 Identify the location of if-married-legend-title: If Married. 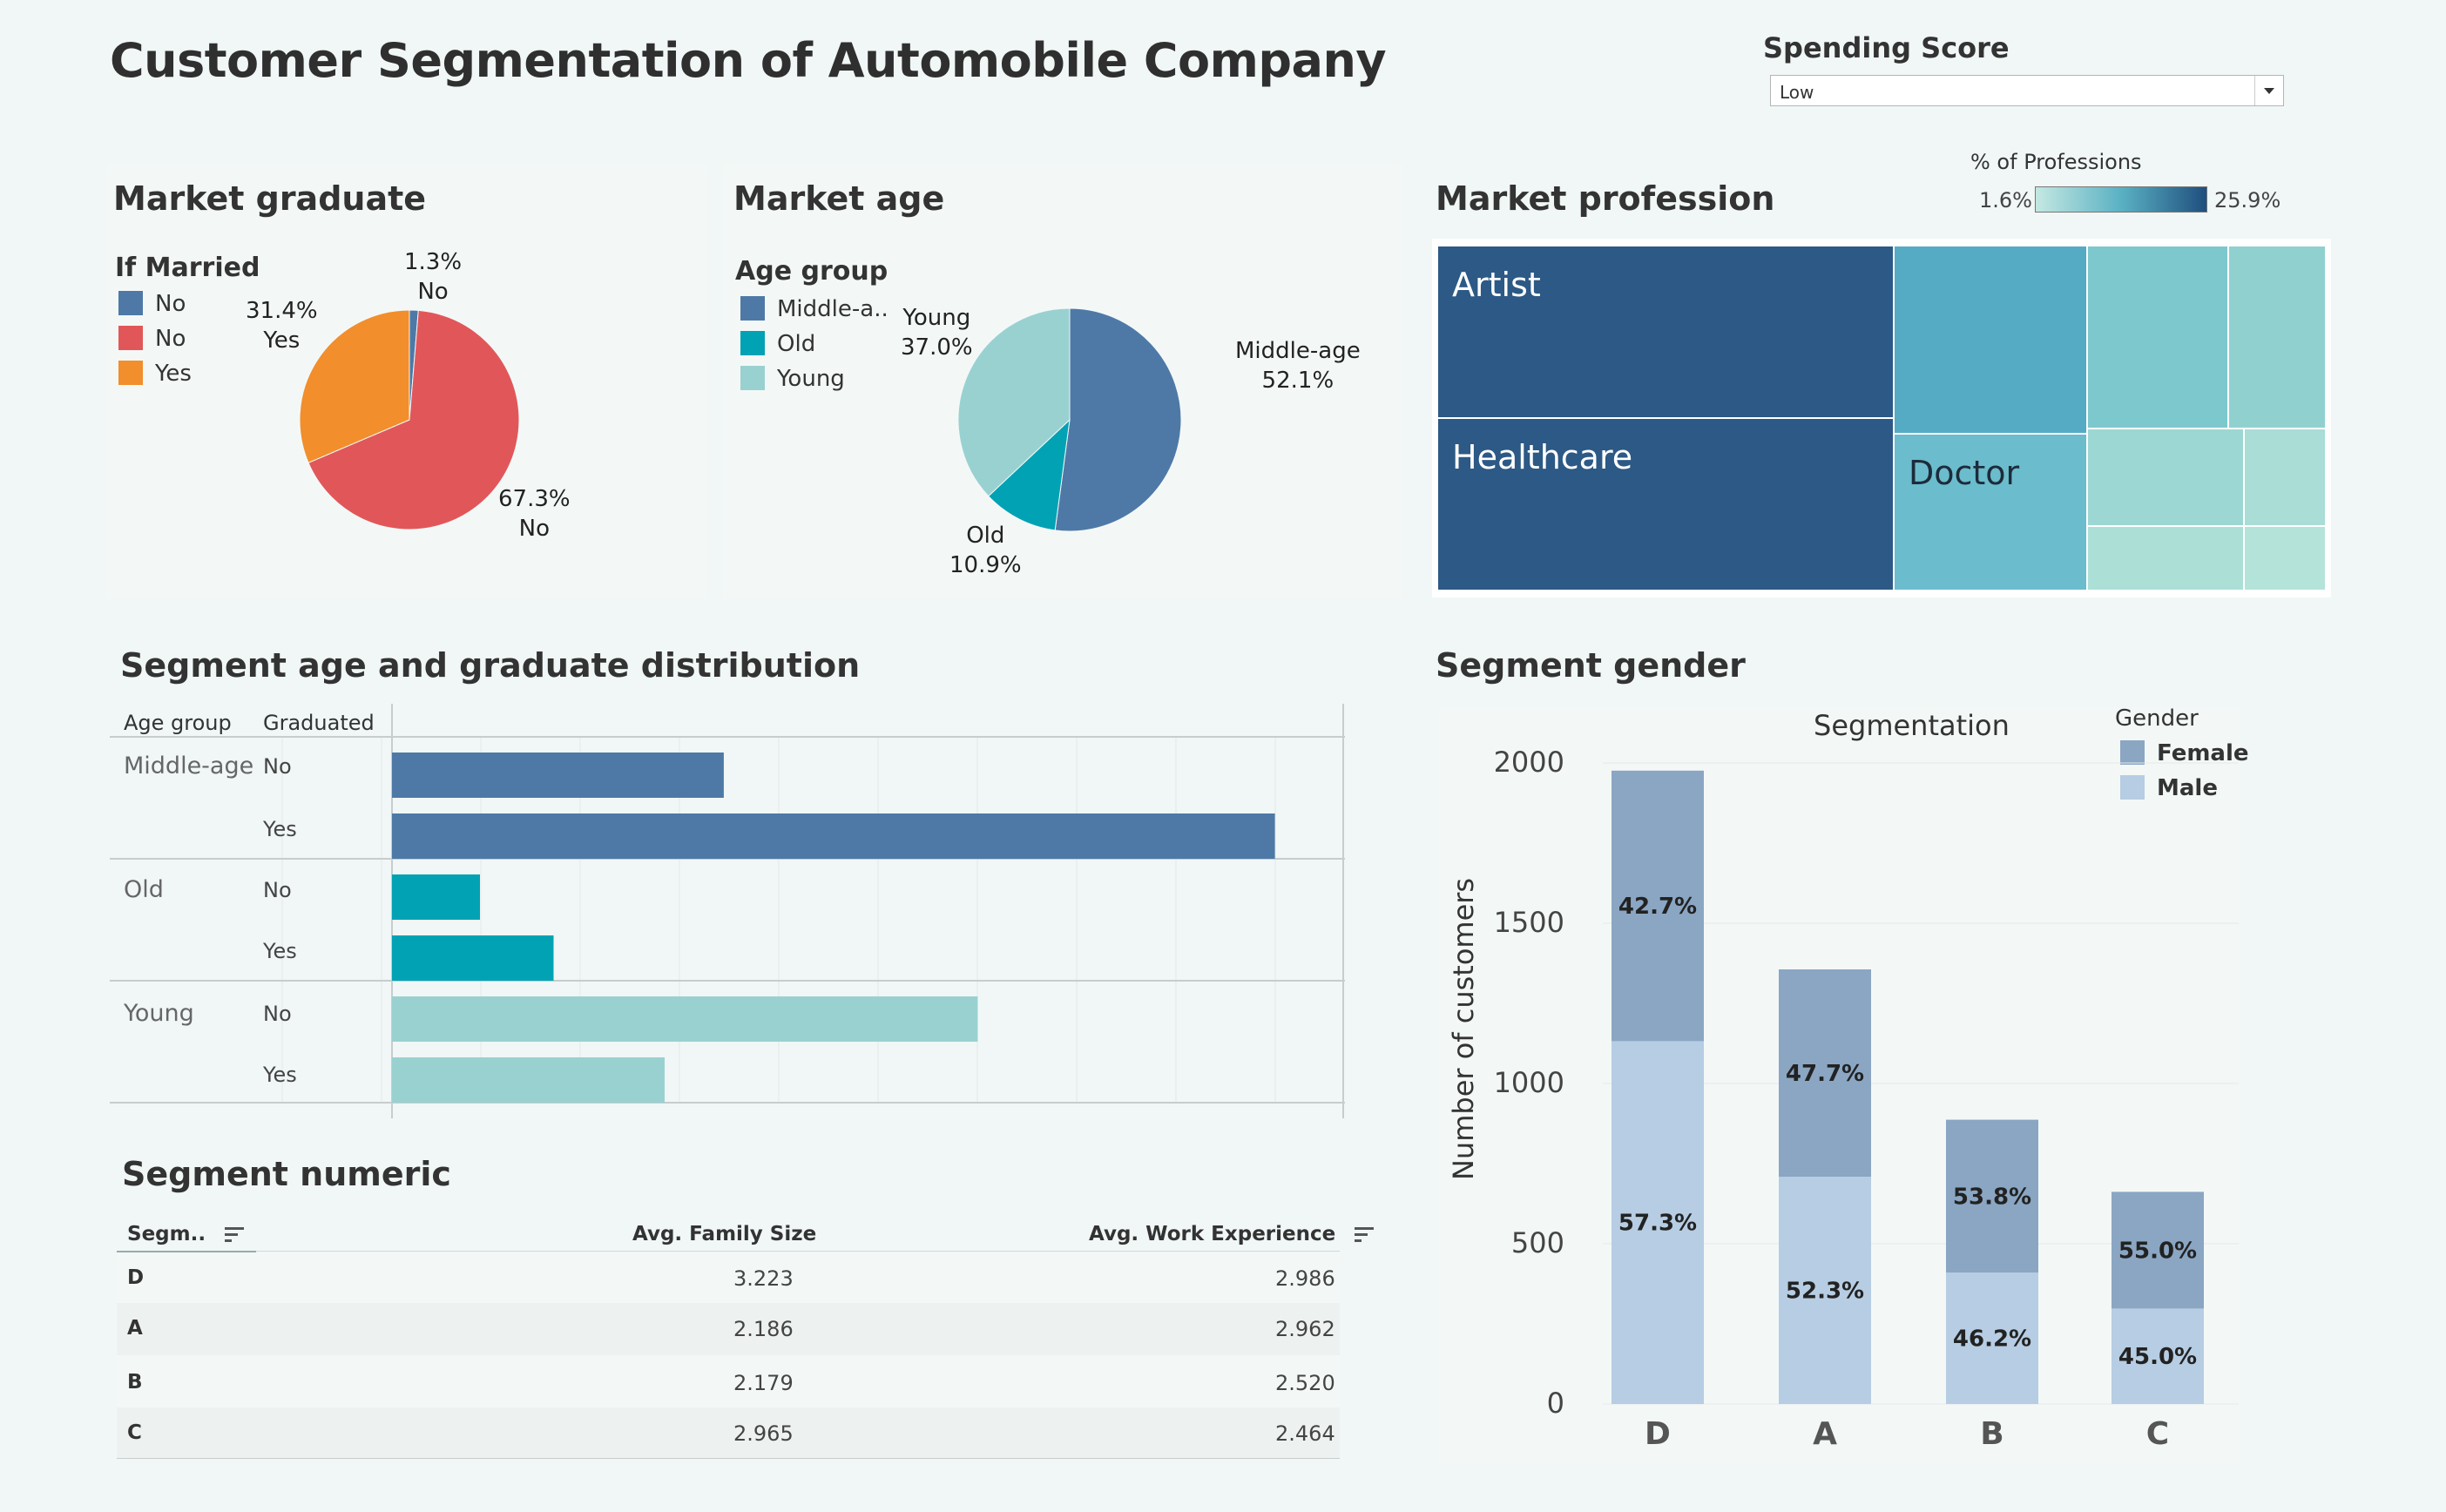
(188, 268).